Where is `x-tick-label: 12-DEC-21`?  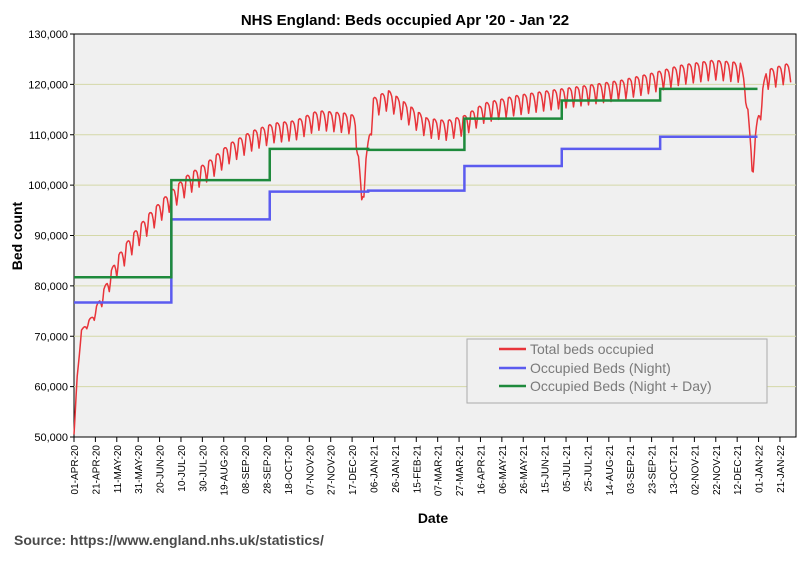 x-tick-label: 12-DEC-21 is located at coordinates (738, 470).